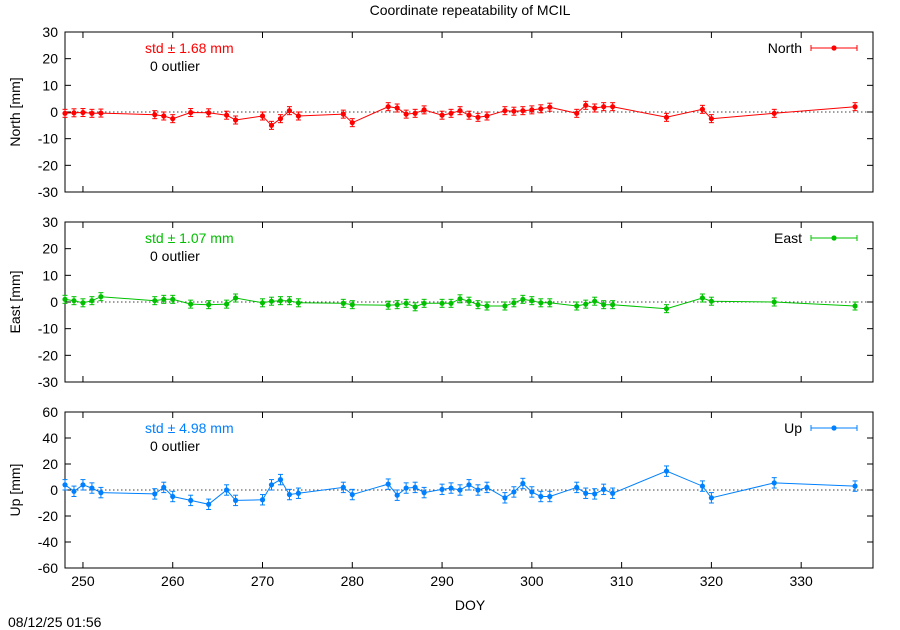 This screenshot has width=900, height=630. What do you see at coordinates (48, 516) in the screenshot?
I see `up-y-tick-label: -20` at bounding box center [48, 516].